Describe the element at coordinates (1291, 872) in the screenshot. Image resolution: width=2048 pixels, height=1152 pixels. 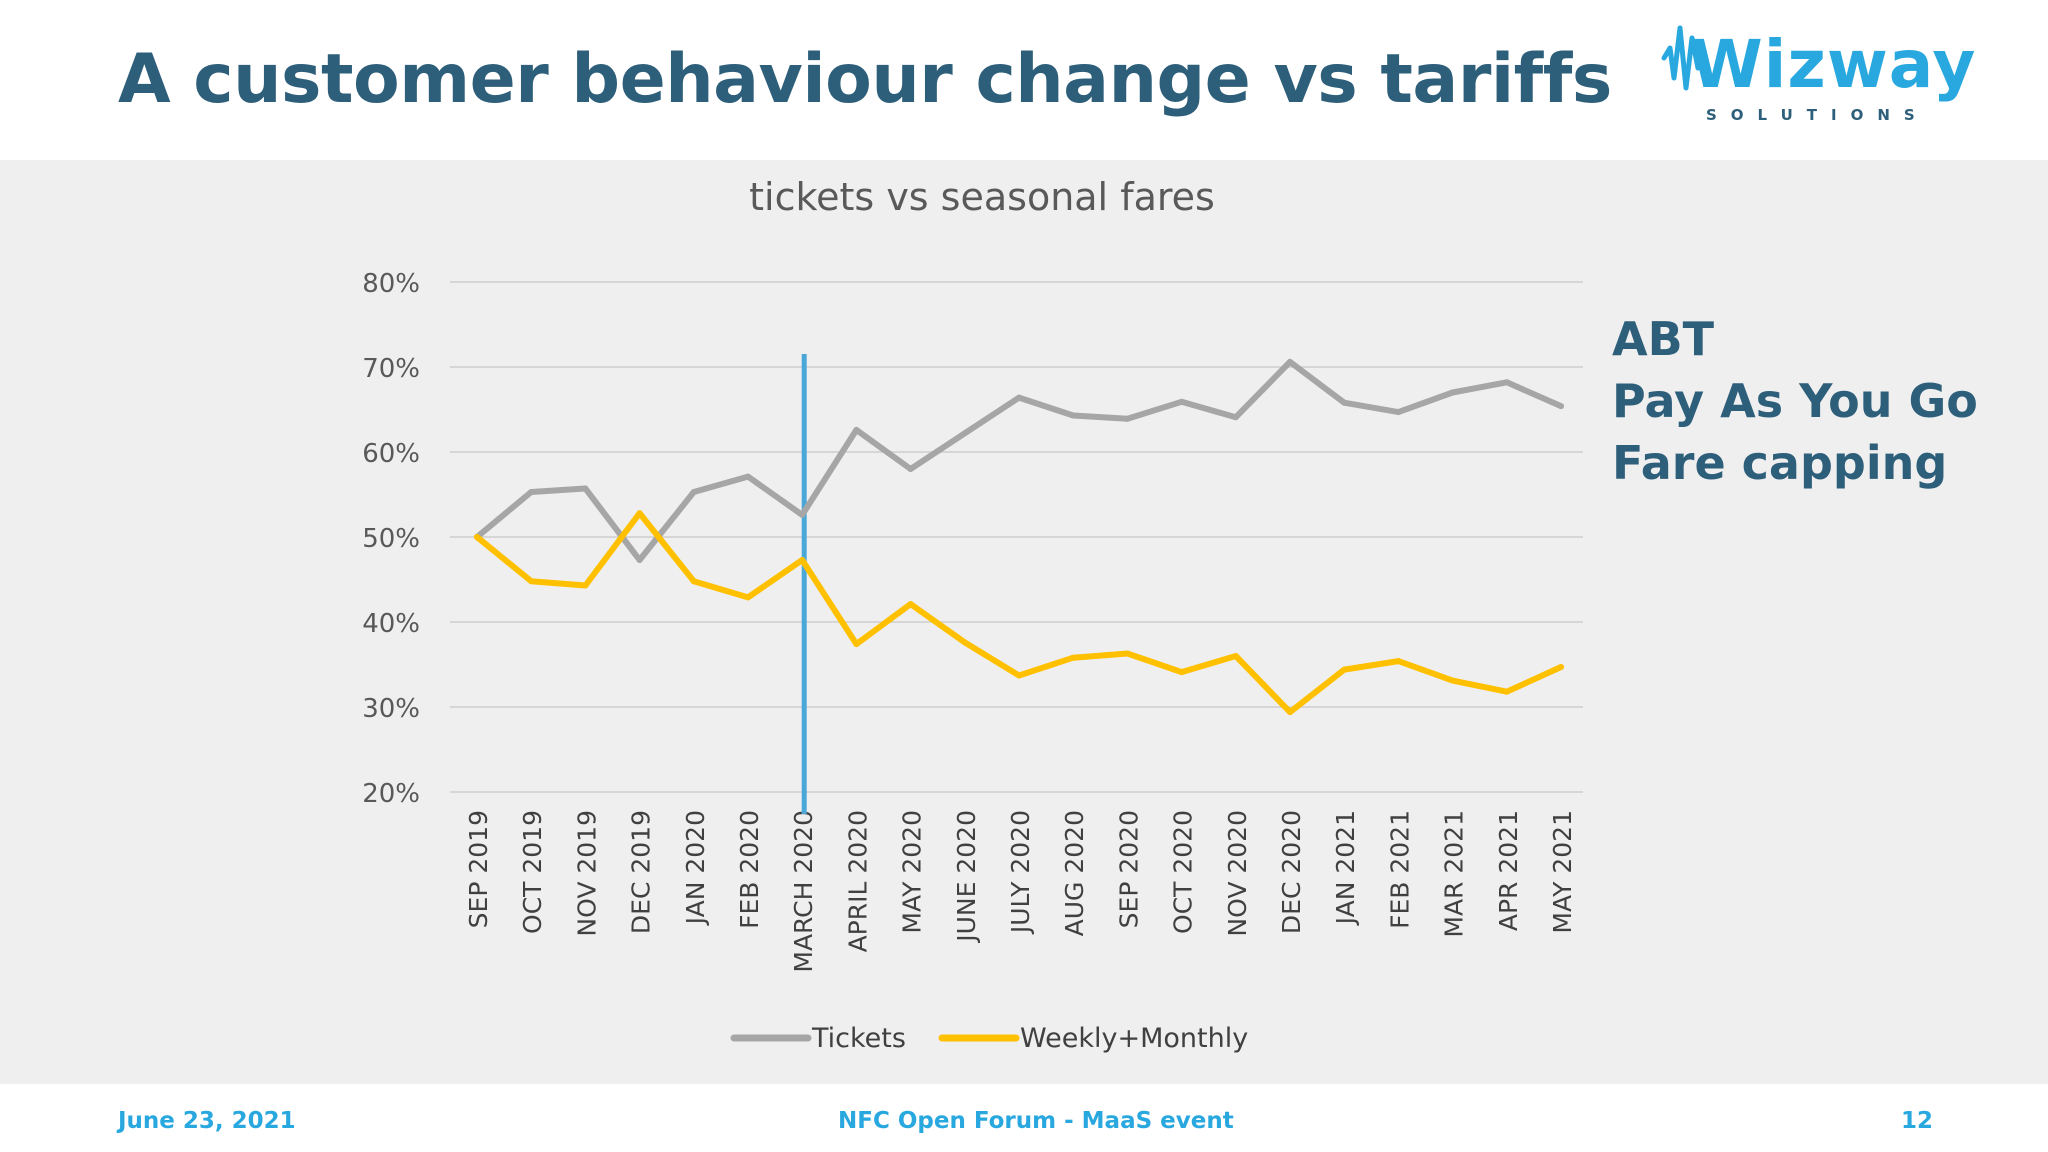
I see `x-tick-label: DEC 2020` at that location.